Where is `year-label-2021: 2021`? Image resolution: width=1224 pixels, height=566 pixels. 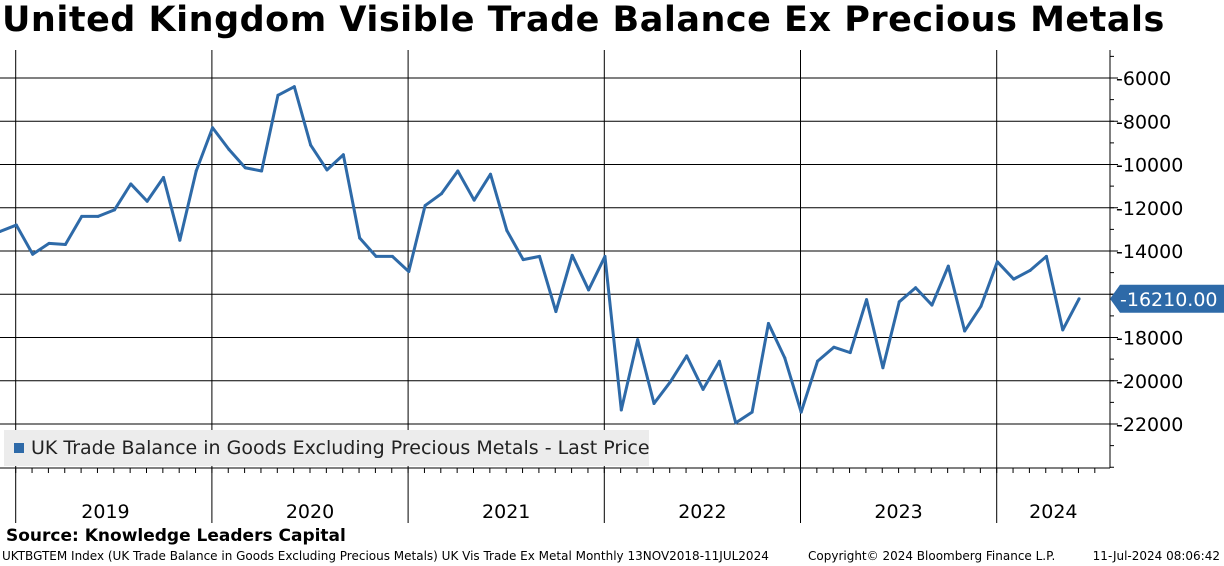 year-label-2021: 2021 is located at coordinates (506, 512).